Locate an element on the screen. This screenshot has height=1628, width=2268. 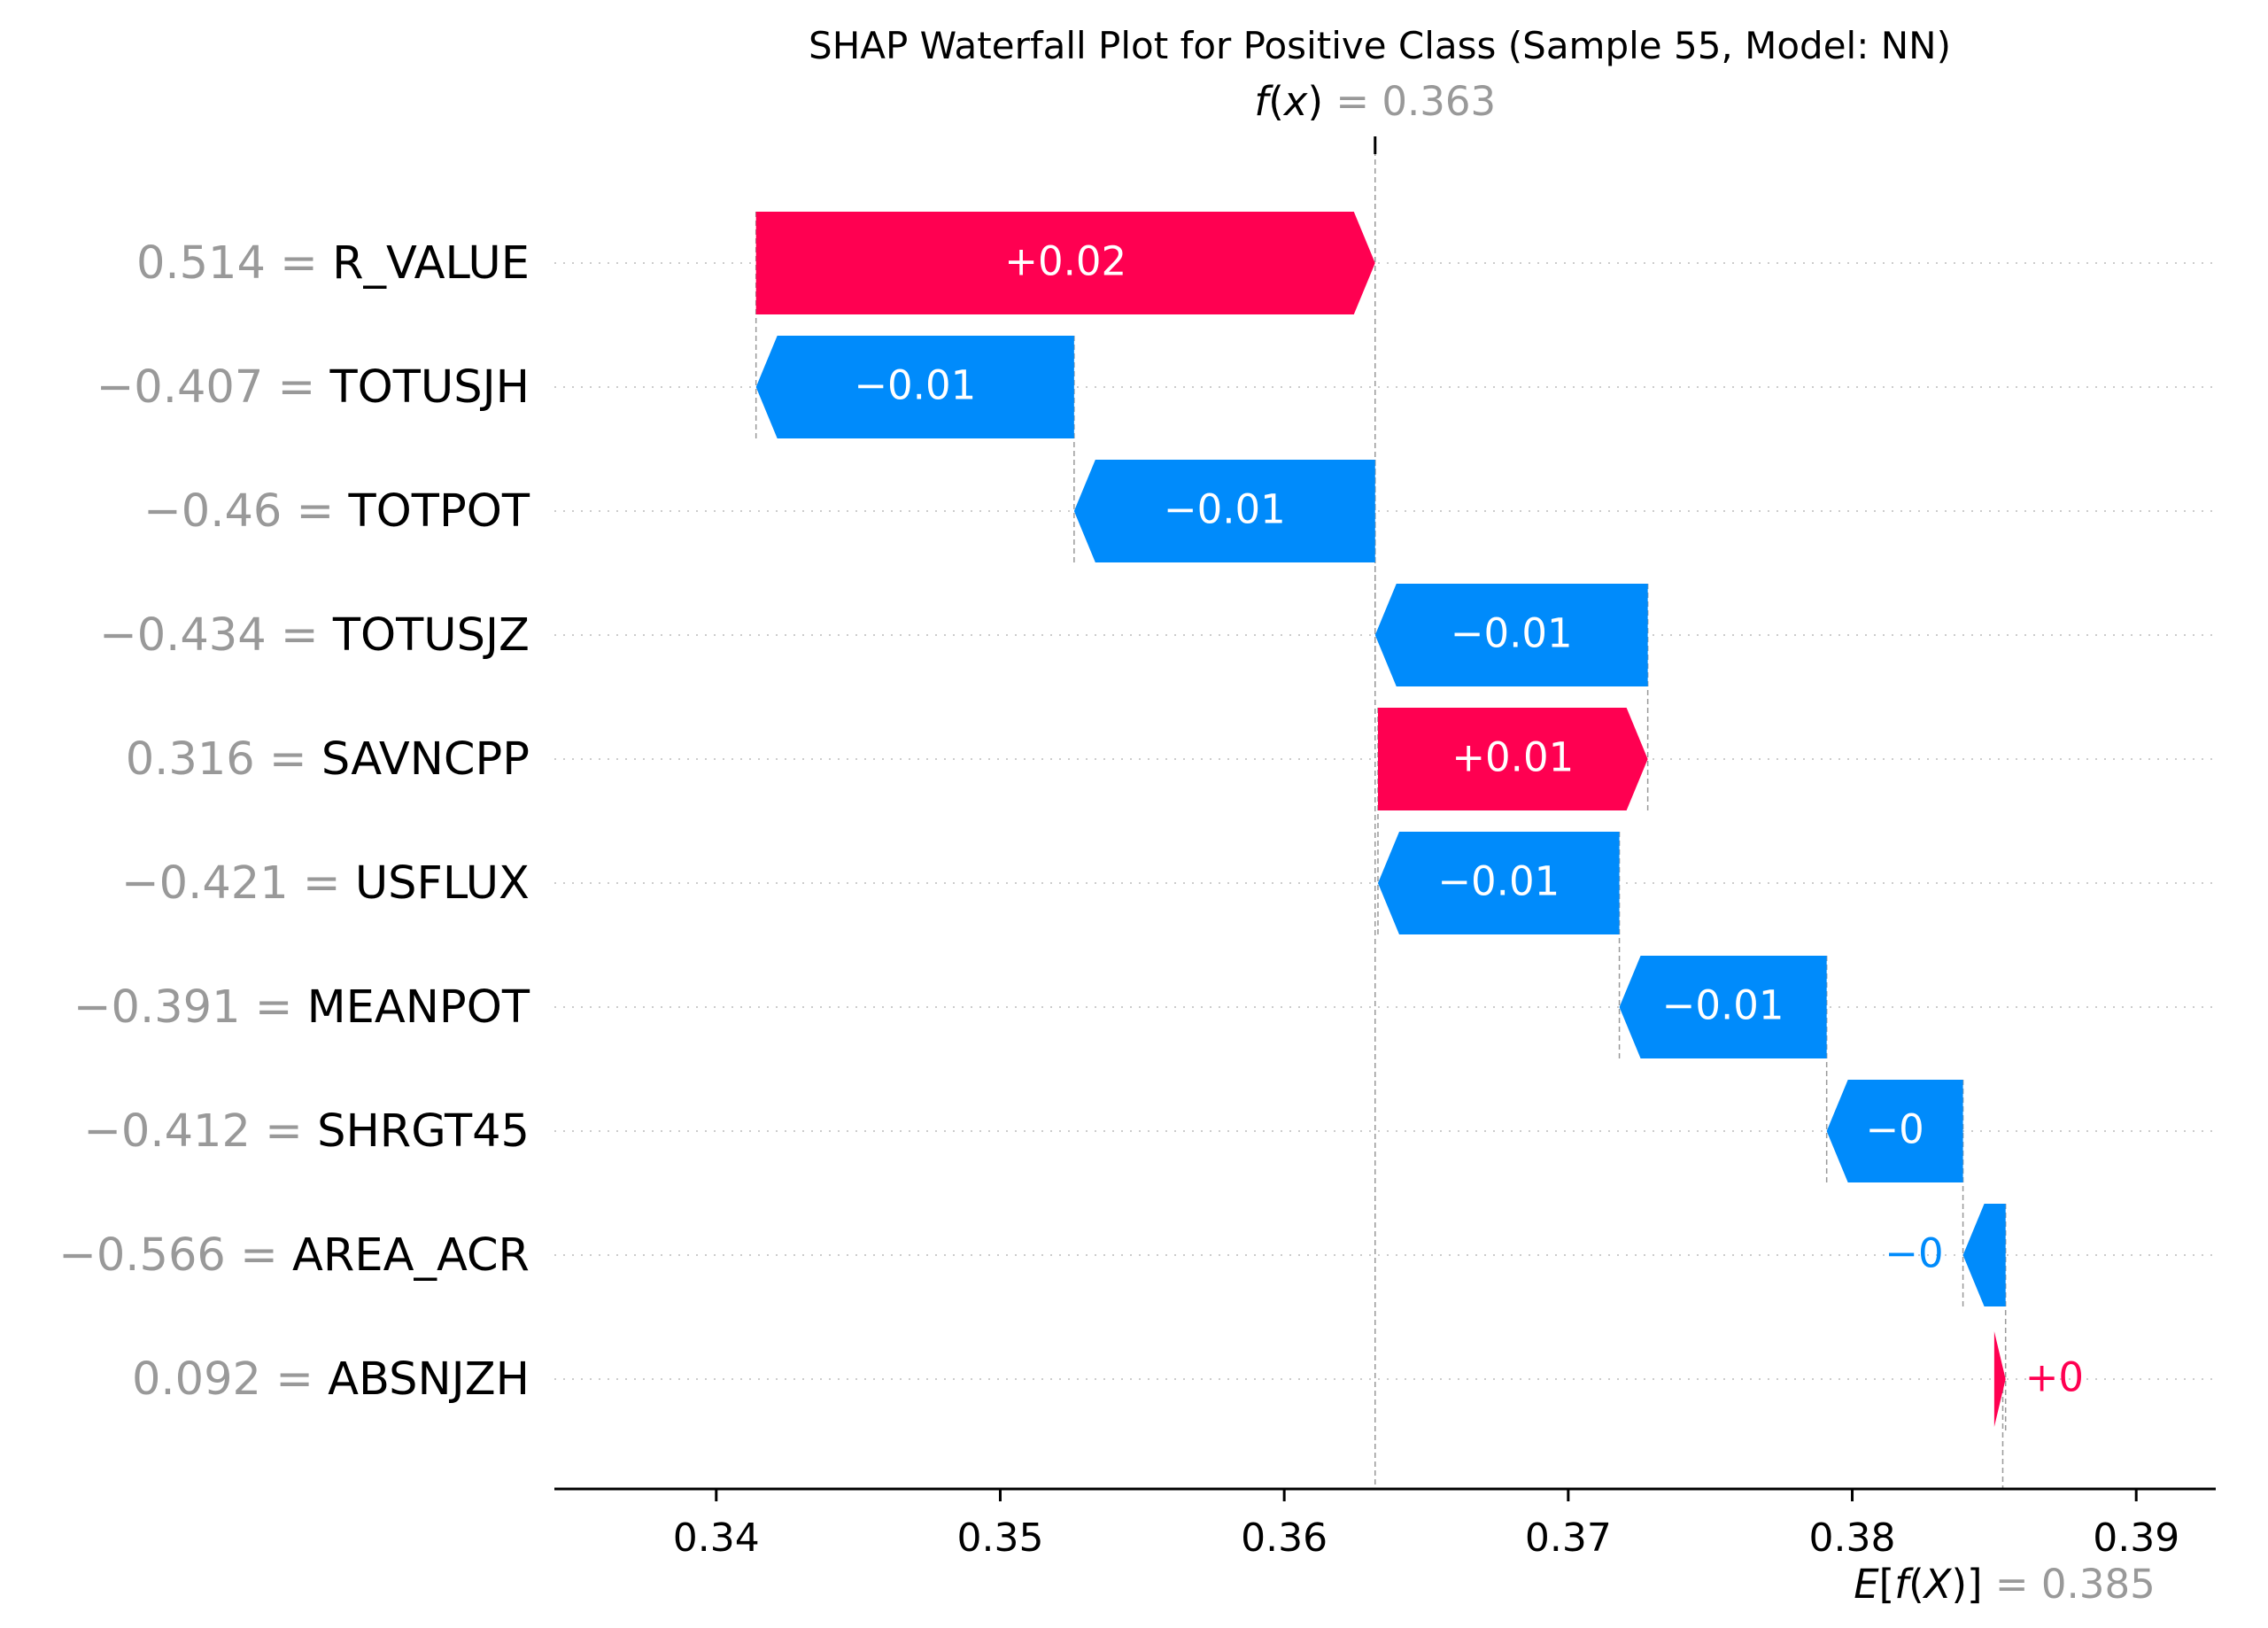
x-tick-label: 0.36 is located at coordinates (1284, 1538).